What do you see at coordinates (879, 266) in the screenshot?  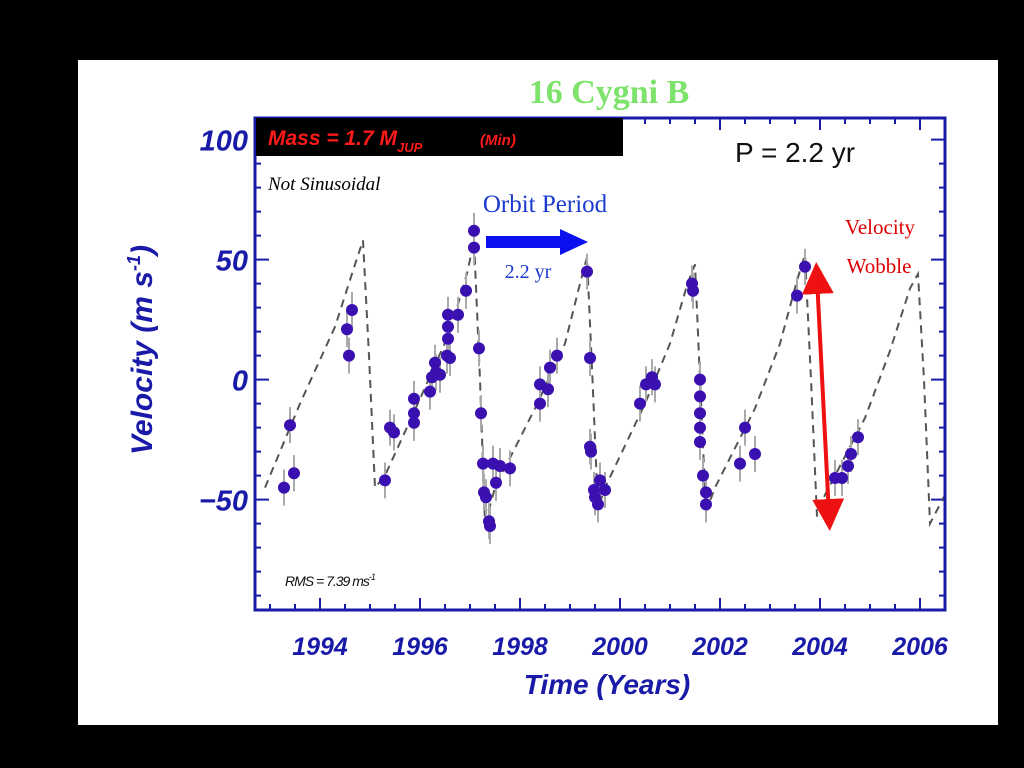 I see `velocity-wobble-label-2: Wobble` at bounding box center [879, 266].